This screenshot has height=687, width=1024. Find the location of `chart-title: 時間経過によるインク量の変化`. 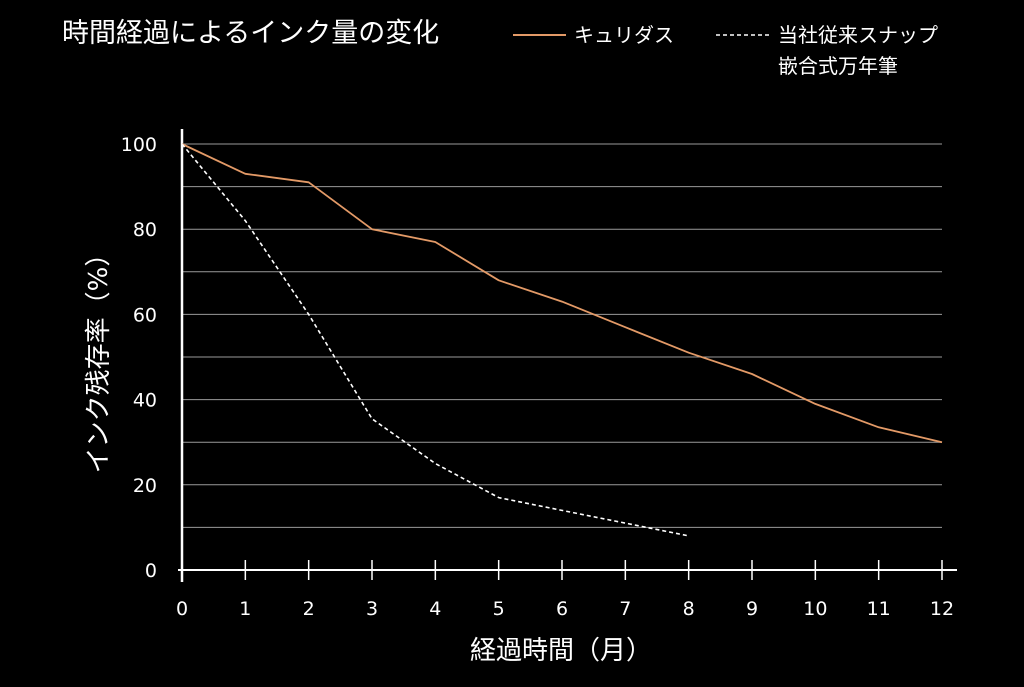

chart-title: 時間経過によるインク量の変化 is located at coordinates (250, 33).